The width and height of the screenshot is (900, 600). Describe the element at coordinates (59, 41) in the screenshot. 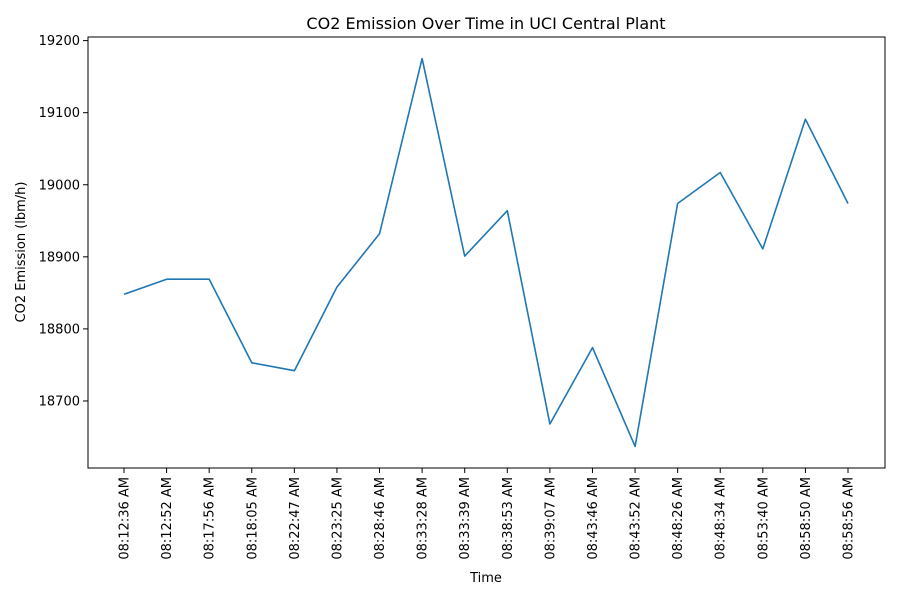

I see `y-tick-label: 19200` at that location.